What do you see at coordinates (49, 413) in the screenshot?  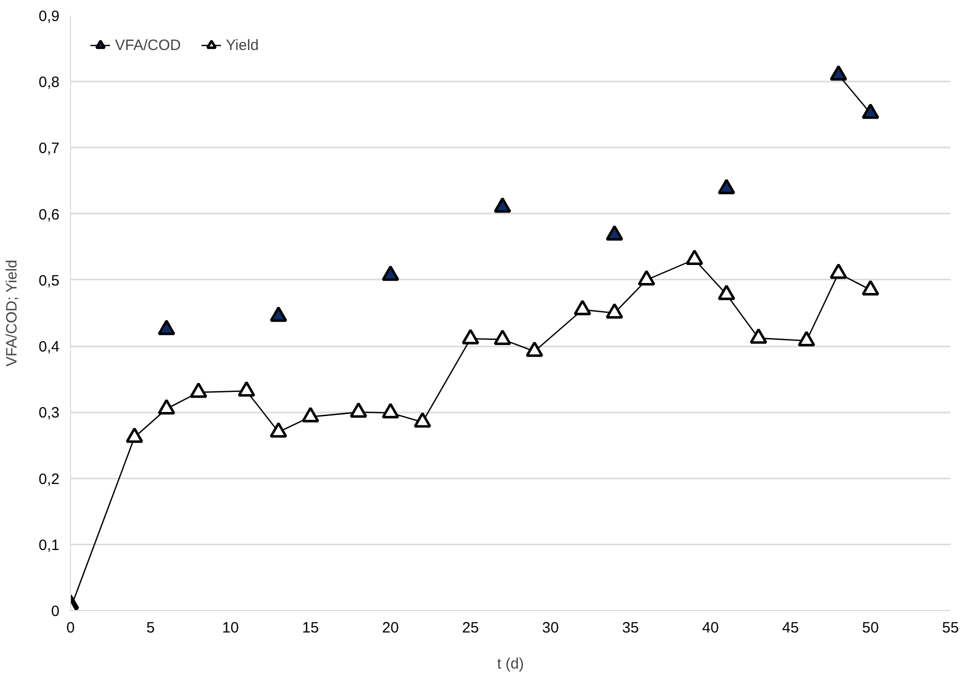 I see `y-tick-label: 0,3` at bounding box center [49, 413].